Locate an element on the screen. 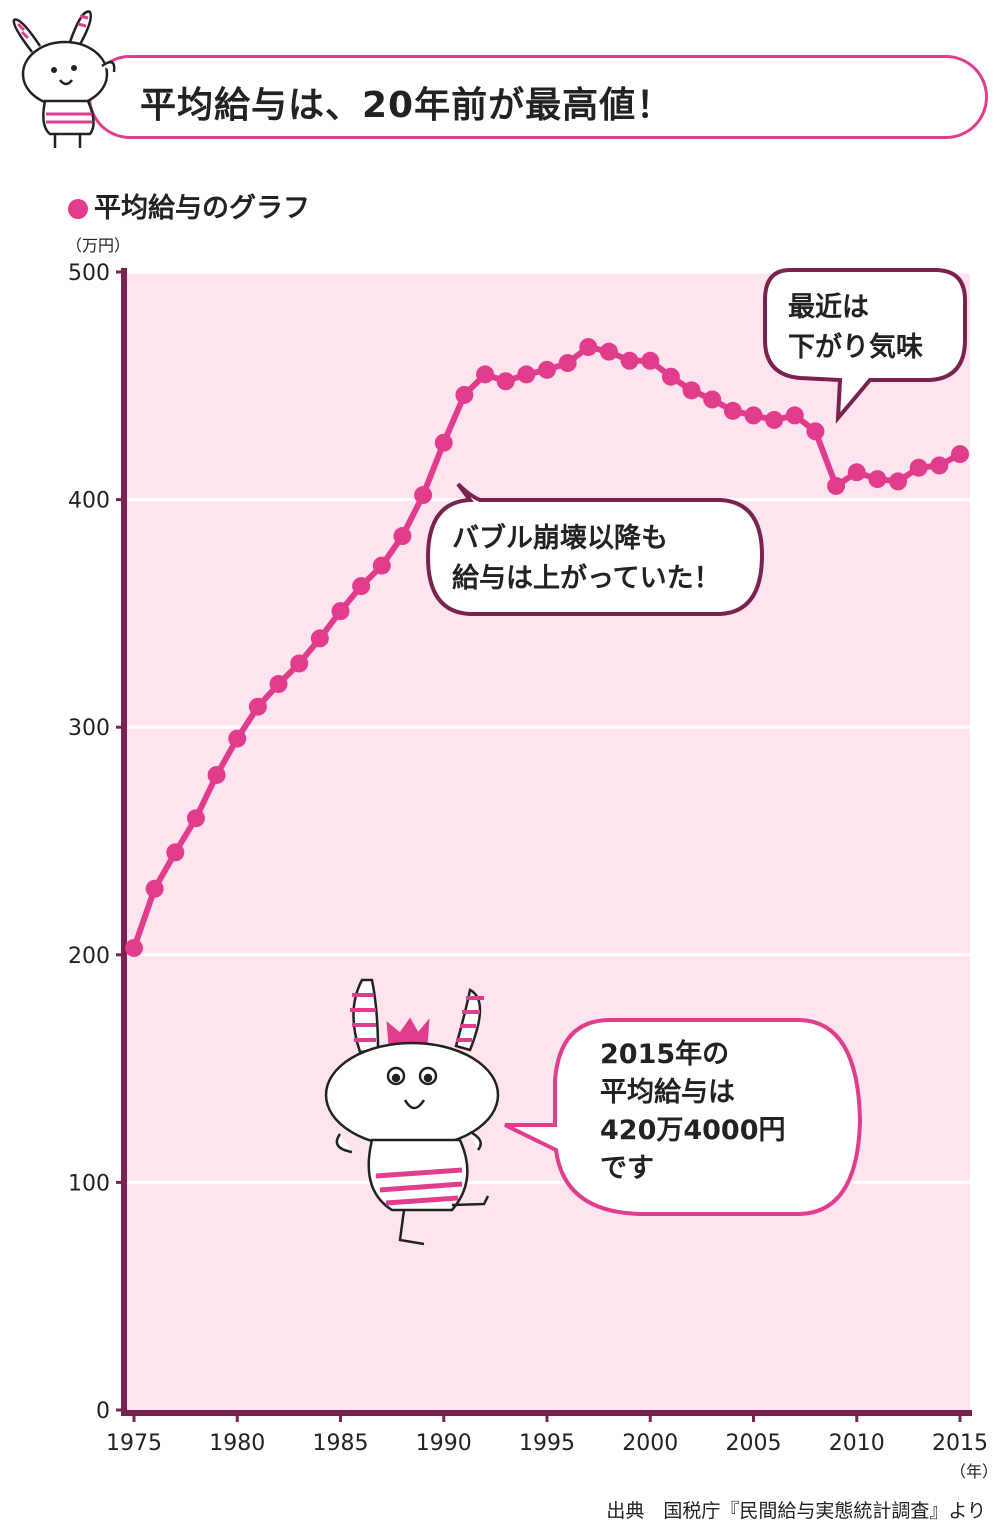 The image size is (1000, 1528). x-axis-unit: （年） is located at coordinates (974, 1471).